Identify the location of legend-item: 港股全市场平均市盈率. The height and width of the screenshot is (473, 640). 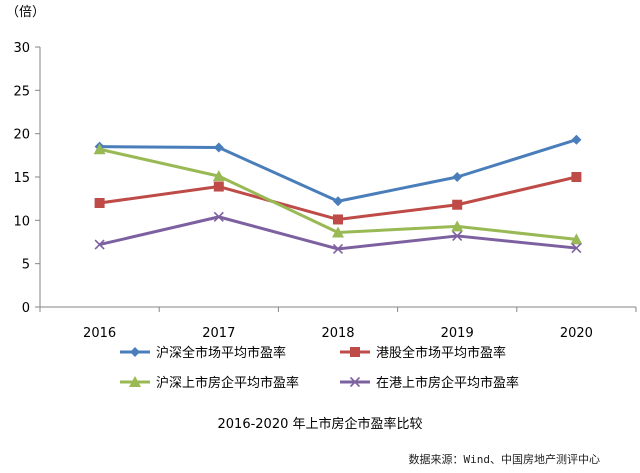
(423, 353).